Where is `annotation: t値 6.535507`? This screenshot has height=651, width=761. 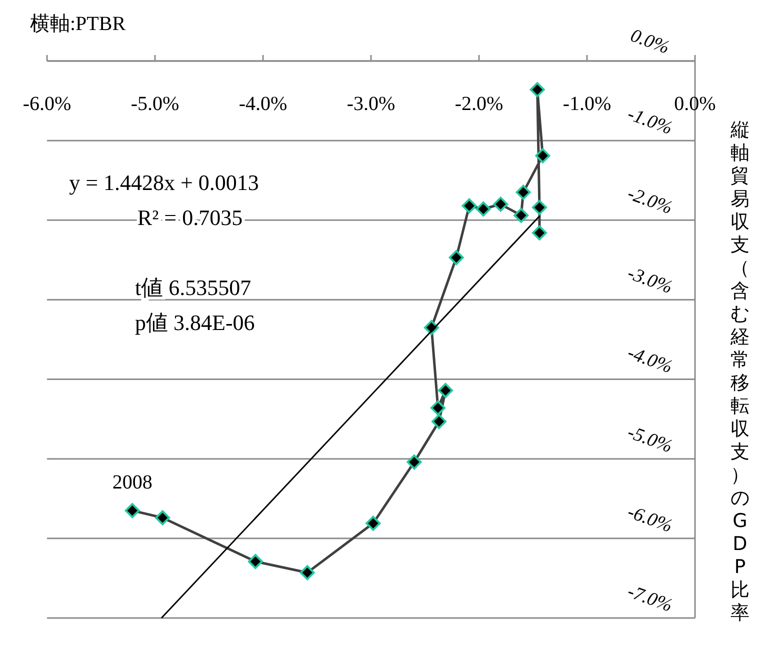
annotation: t値 6.535507 is located at coordinates (193, 287).